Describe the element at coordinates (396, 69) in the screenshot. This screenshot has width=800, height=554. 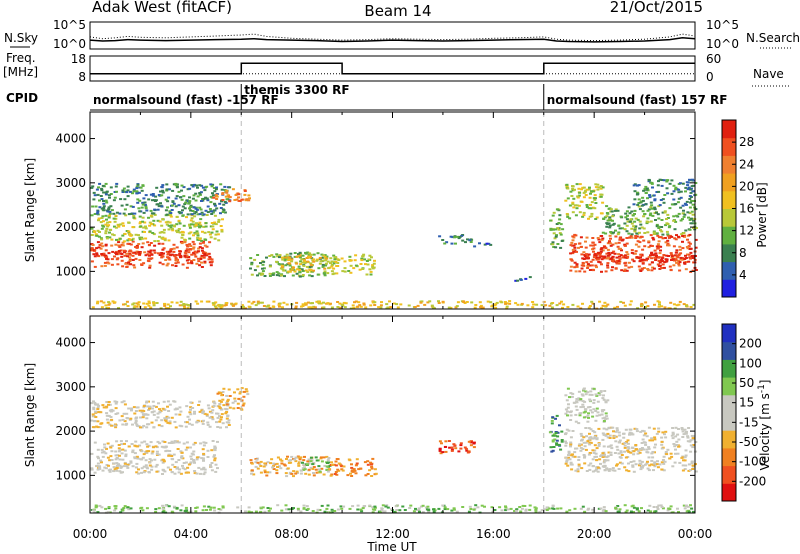
I see `frequency-panel: Freq. [MHz] 18 8 Nave 60 0` at that location.